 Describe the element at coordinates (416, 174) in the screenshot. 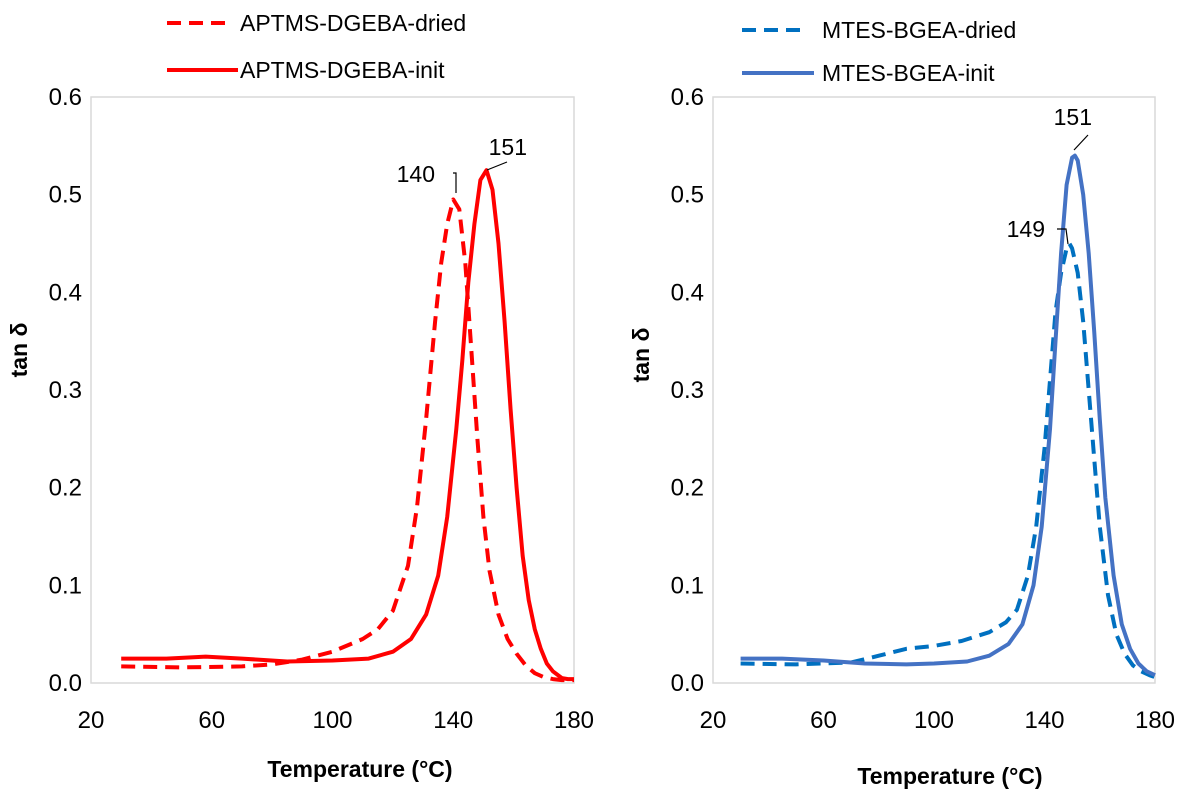

I see `peak-annotation: 140` at that location.